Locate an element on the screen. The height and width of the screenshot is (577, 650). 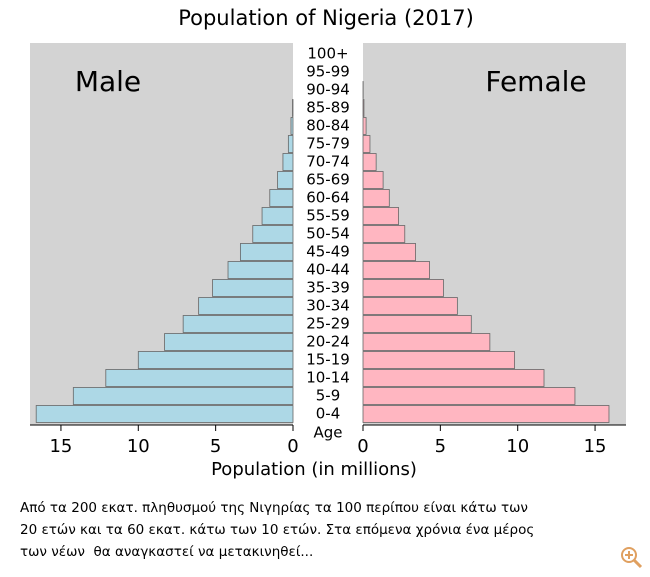
y-tick-label: 10-14 is located at coordinates (328, 378).